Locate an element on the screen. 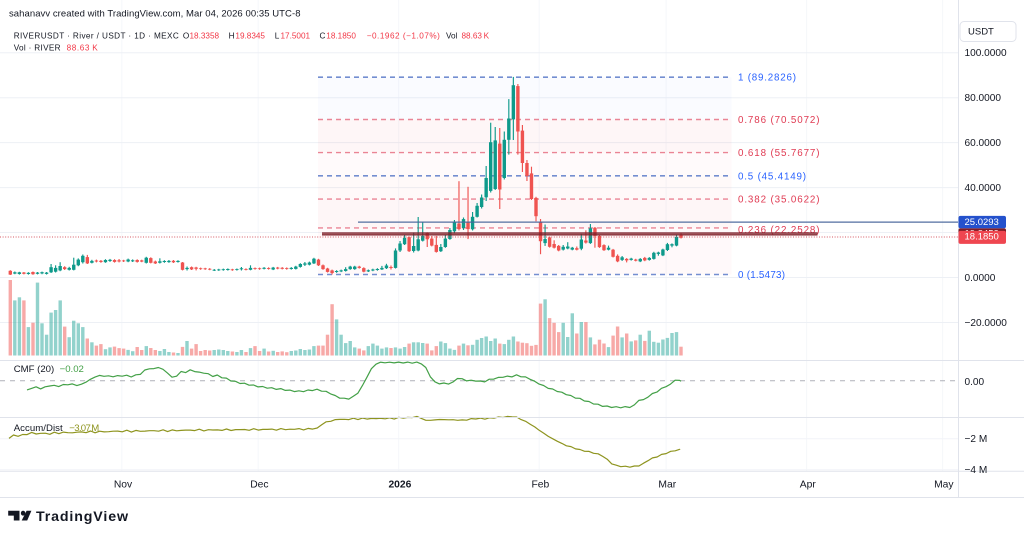 The image size is (1024, 539). svg-text: −3.07 M is located at coordinates (84, 428).